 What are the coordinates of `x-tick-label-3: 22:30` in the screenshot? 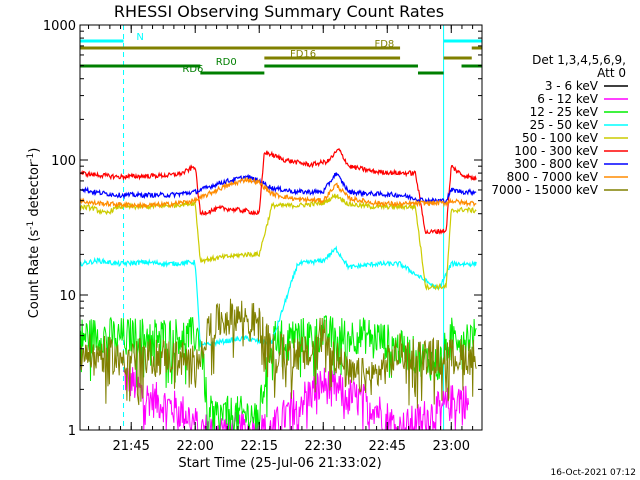 It's located at (323, 446).